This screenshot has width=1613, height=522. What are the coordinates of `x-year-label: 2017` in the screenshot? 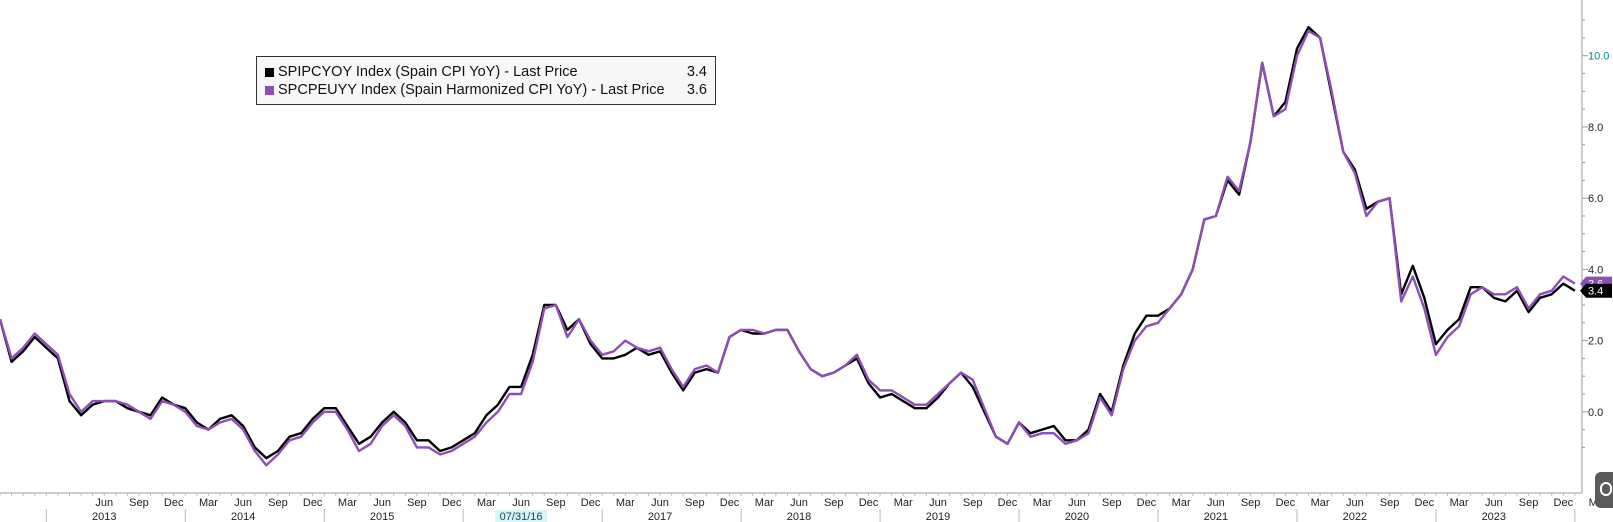 It's located at (660, 516).